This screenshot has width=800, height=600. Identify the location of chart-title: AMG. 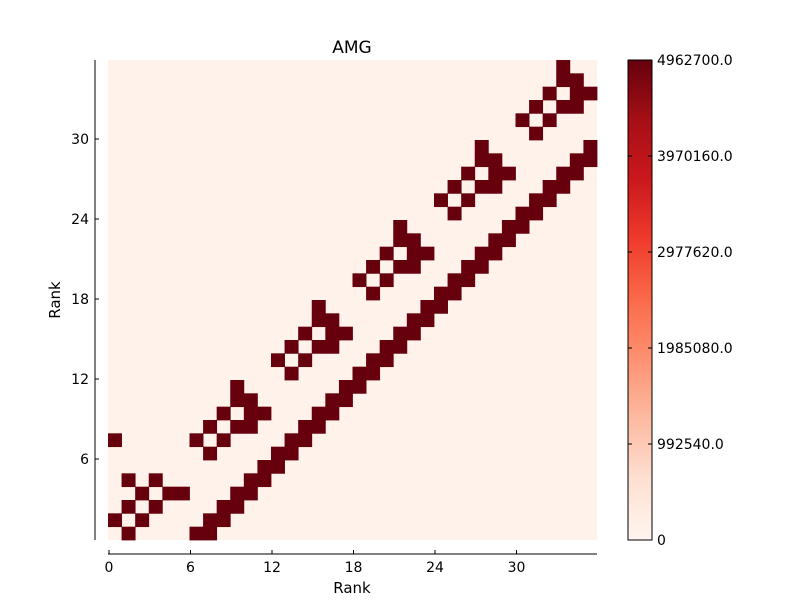
(351, 48).